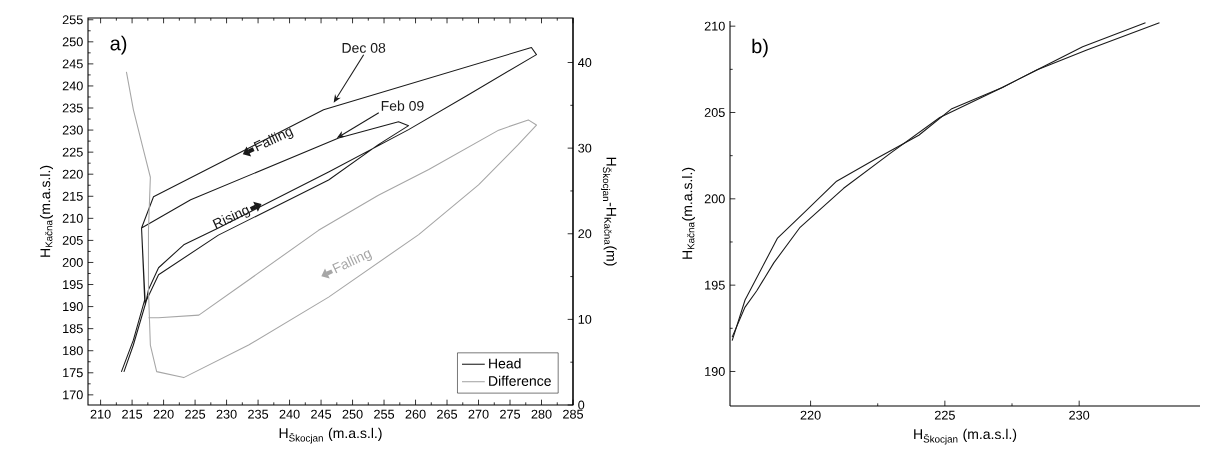 This screenshot has height=464, width=1206. Describe the element at coordinates (100, 414) in the screenshot. I see `x-tick-label: 210` at that location.